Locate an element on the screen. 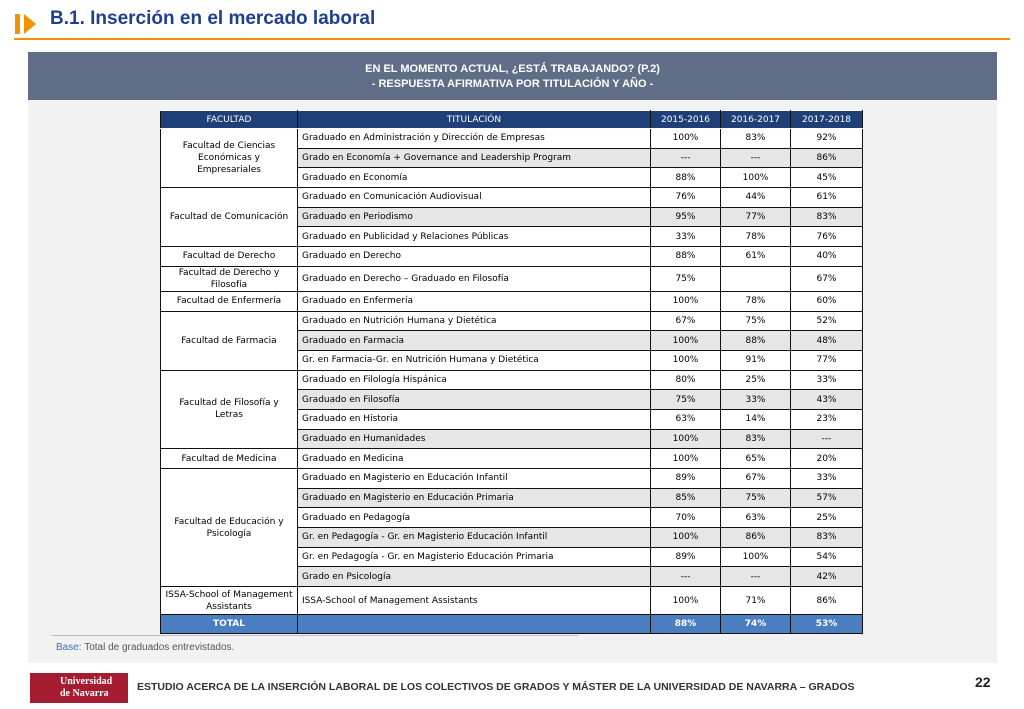 This screenshot has width=1024, height=709. total-value: 53% is located at coordinates (826, 624).